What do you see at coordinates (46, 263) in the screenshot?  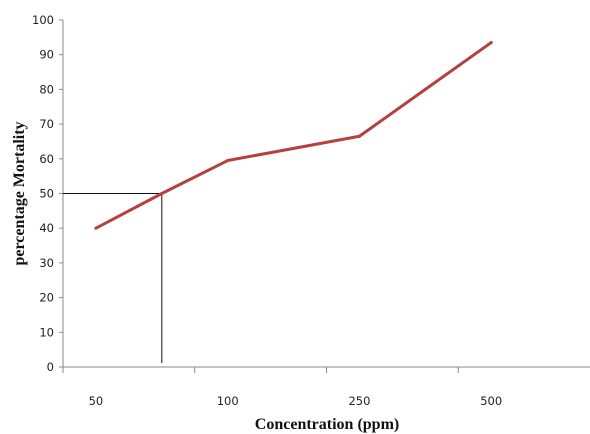 I see `y-tick-label: 30` at bounding box center [46, 263].